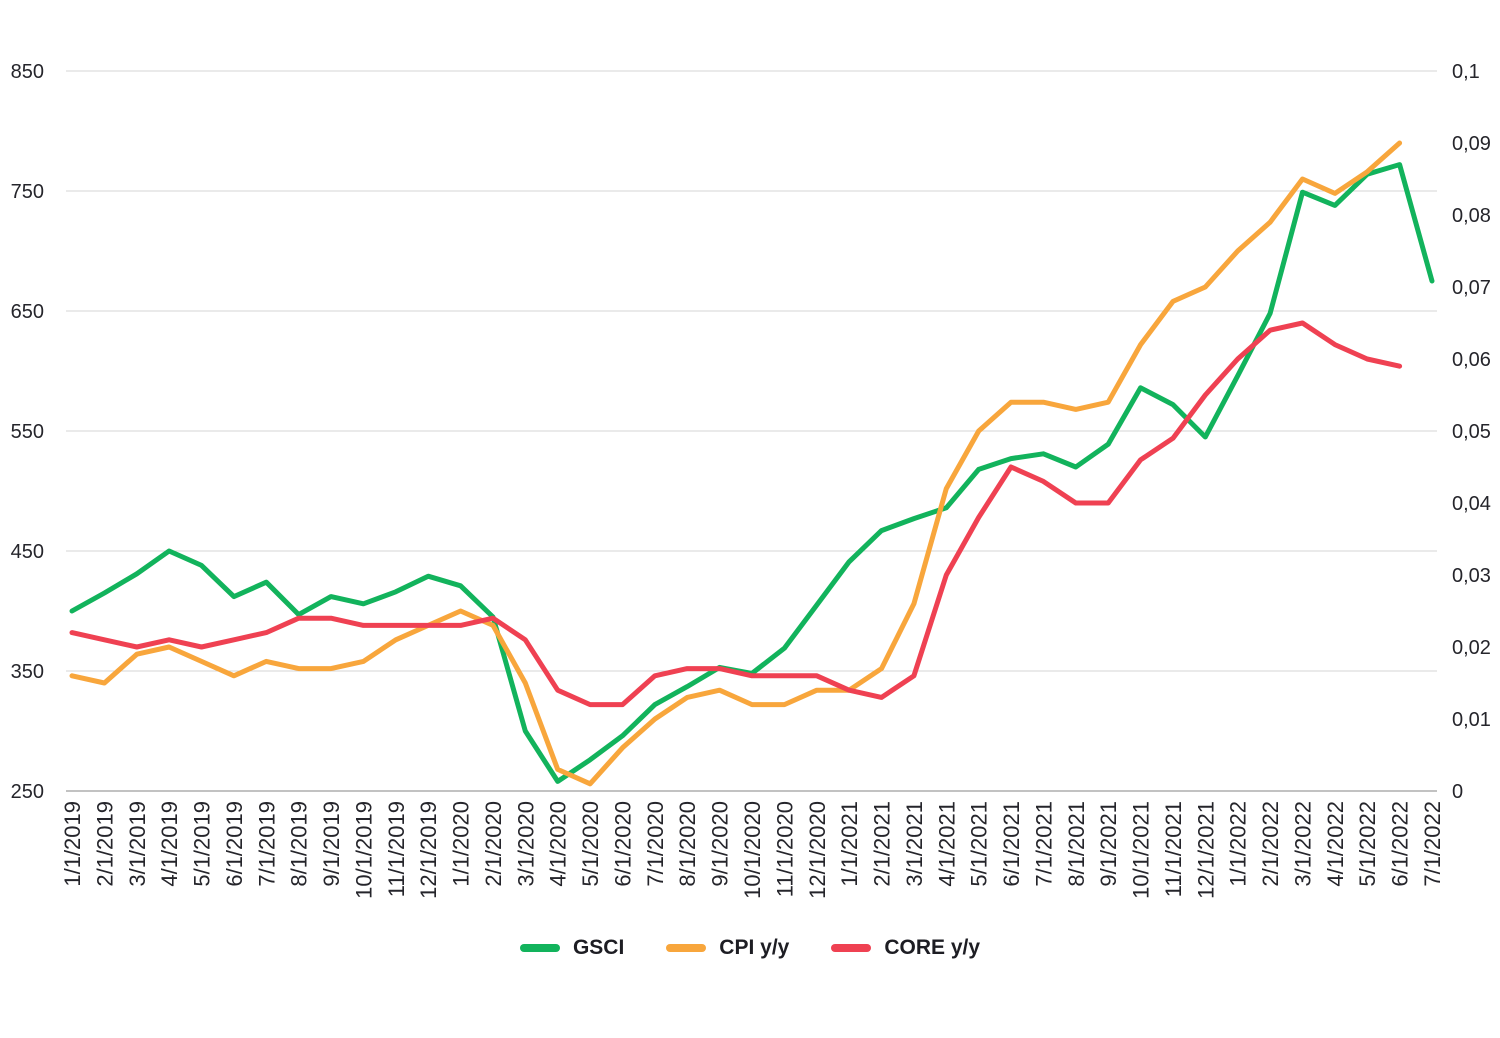 This screenshot has width=1500, height=1038. Describe the element at coordinates (932, 947) in the screenshot. I see `legend-label-core: CORE y/y` at that location.